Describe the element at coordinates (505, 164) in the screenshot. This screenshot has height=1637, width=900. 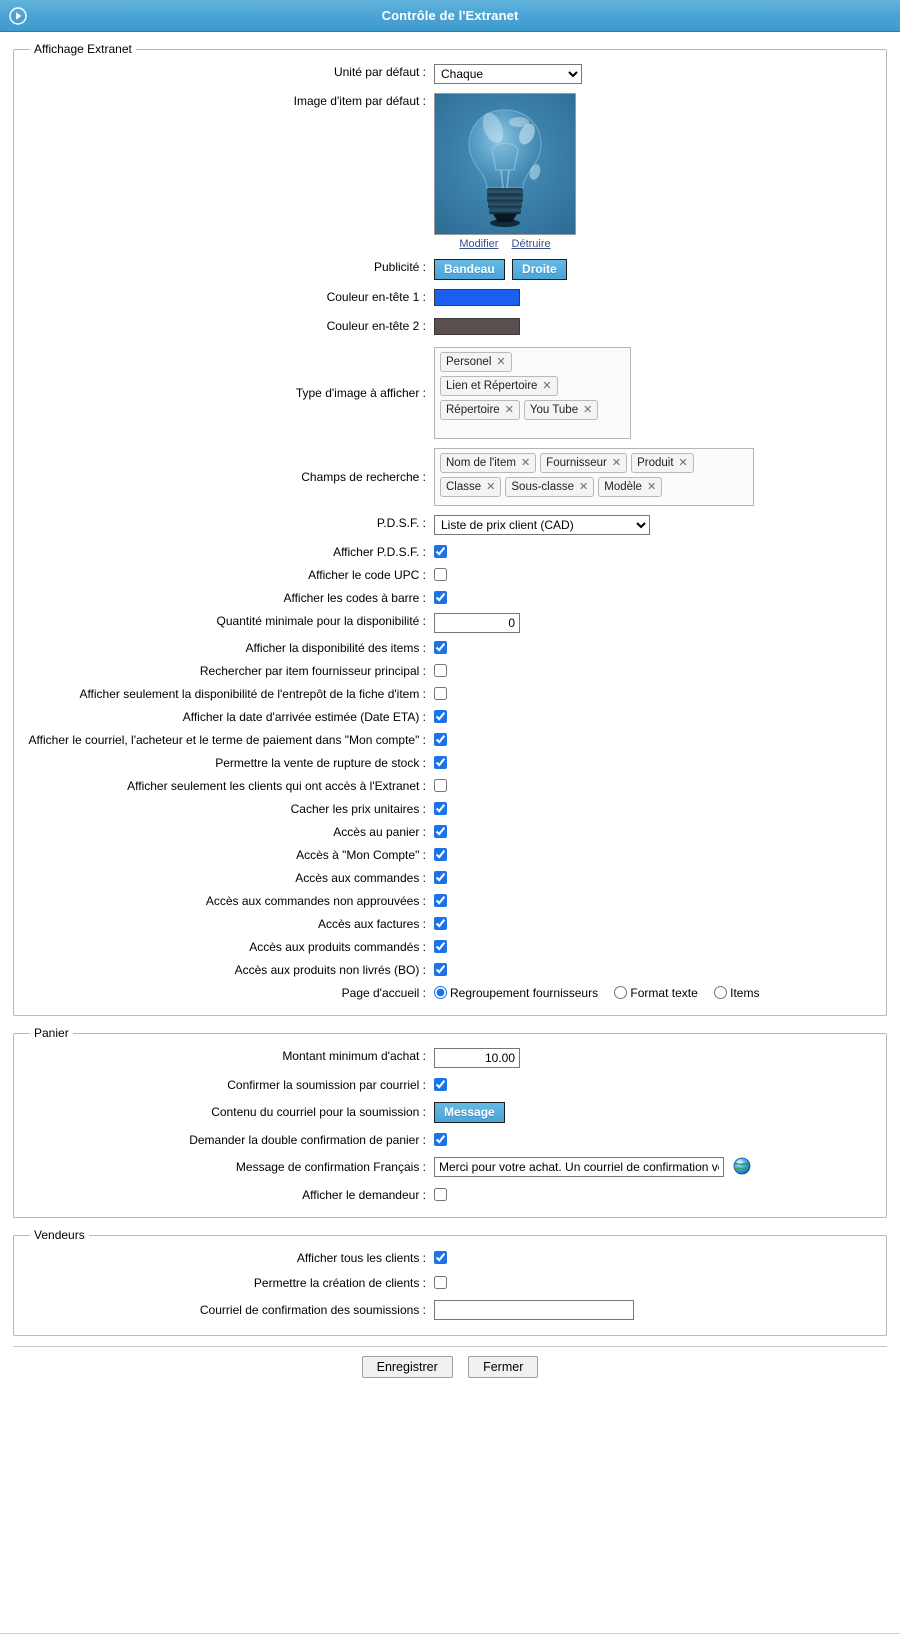
I see `lightbulb-image` at that location.